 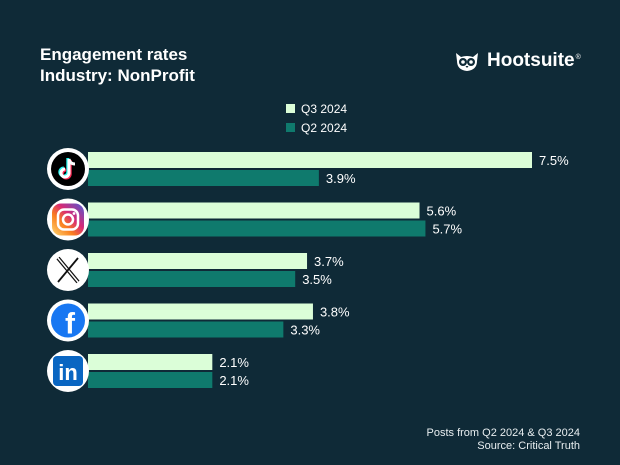 What do you see at coordinates (117, 75) in the screenshot?
I see `chart-subtitle: Industry: NonProfit` at bounding box center [117, 75].